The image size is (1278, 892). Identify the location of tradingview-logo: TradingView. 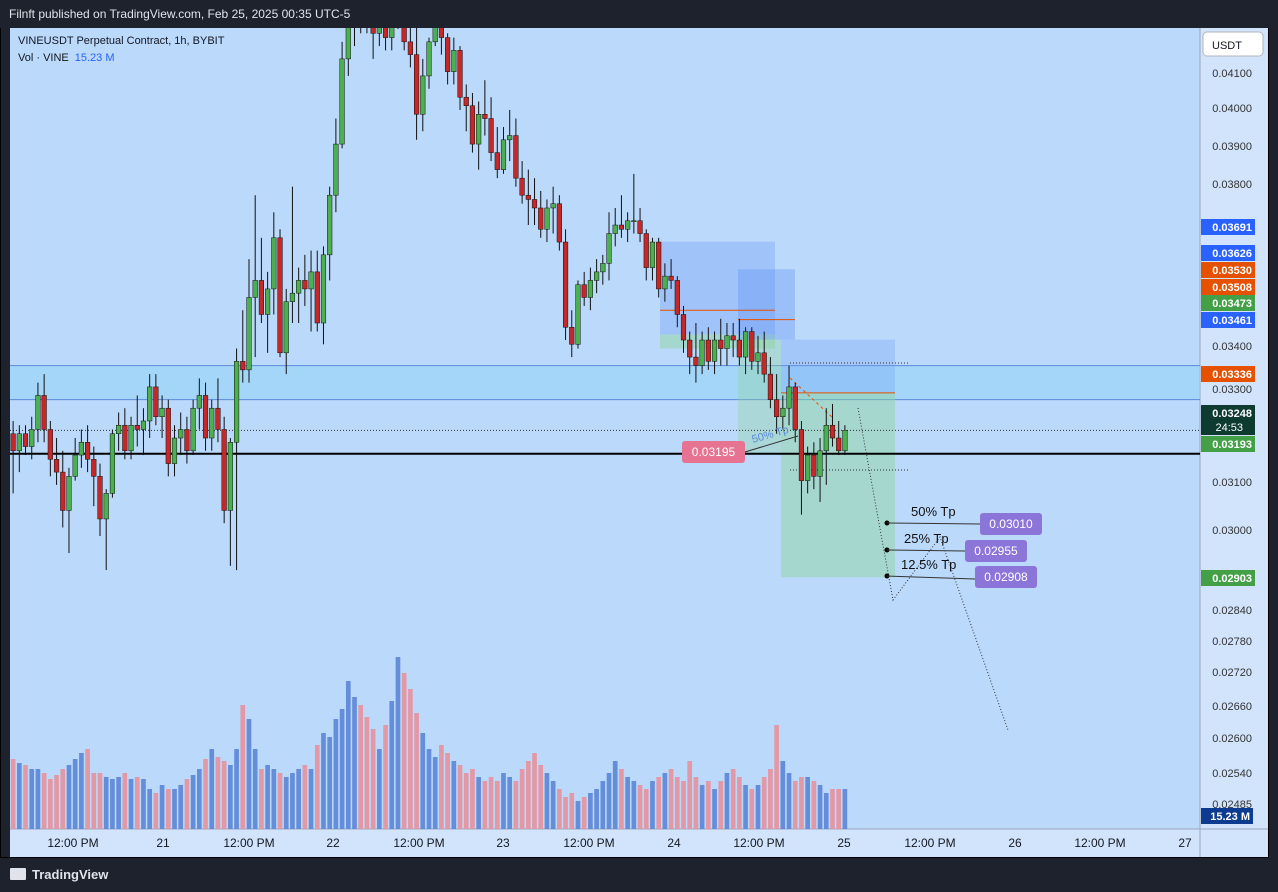
(59, 874).